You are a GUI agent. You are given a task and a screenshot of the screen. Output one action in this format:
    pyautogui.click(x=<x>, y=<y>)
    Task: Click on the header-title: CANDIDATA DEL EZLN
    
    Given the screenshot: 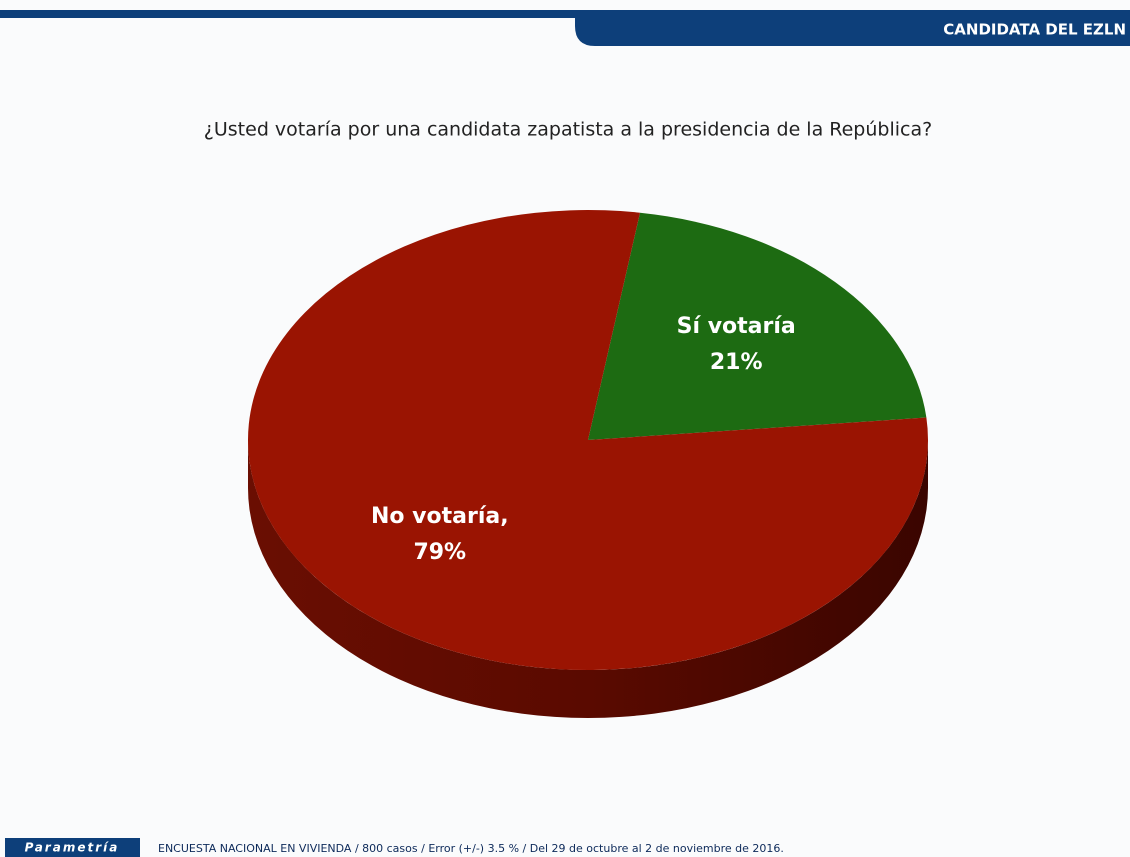 What is the action you would take?
    pyautogui.click(x=1034, y=30)
    